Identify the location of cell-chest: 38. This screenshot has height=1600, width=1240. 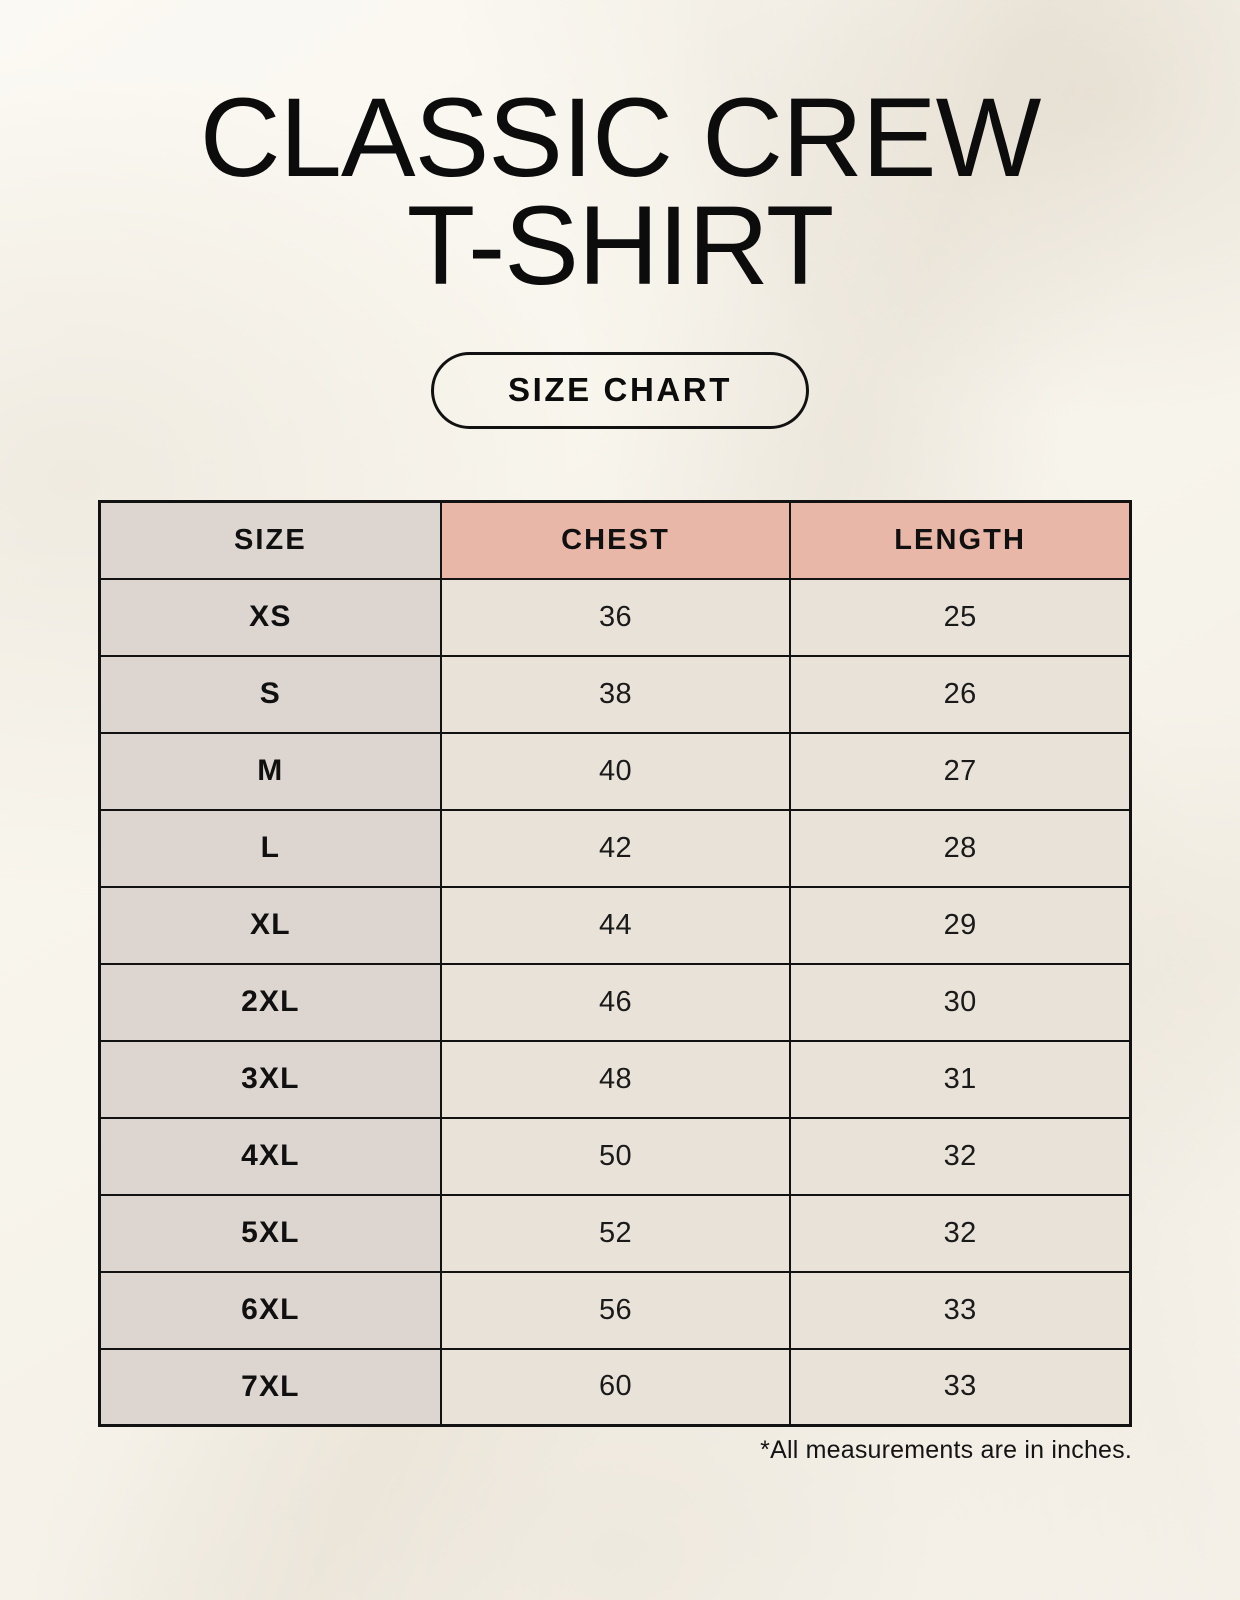
(615, 694).